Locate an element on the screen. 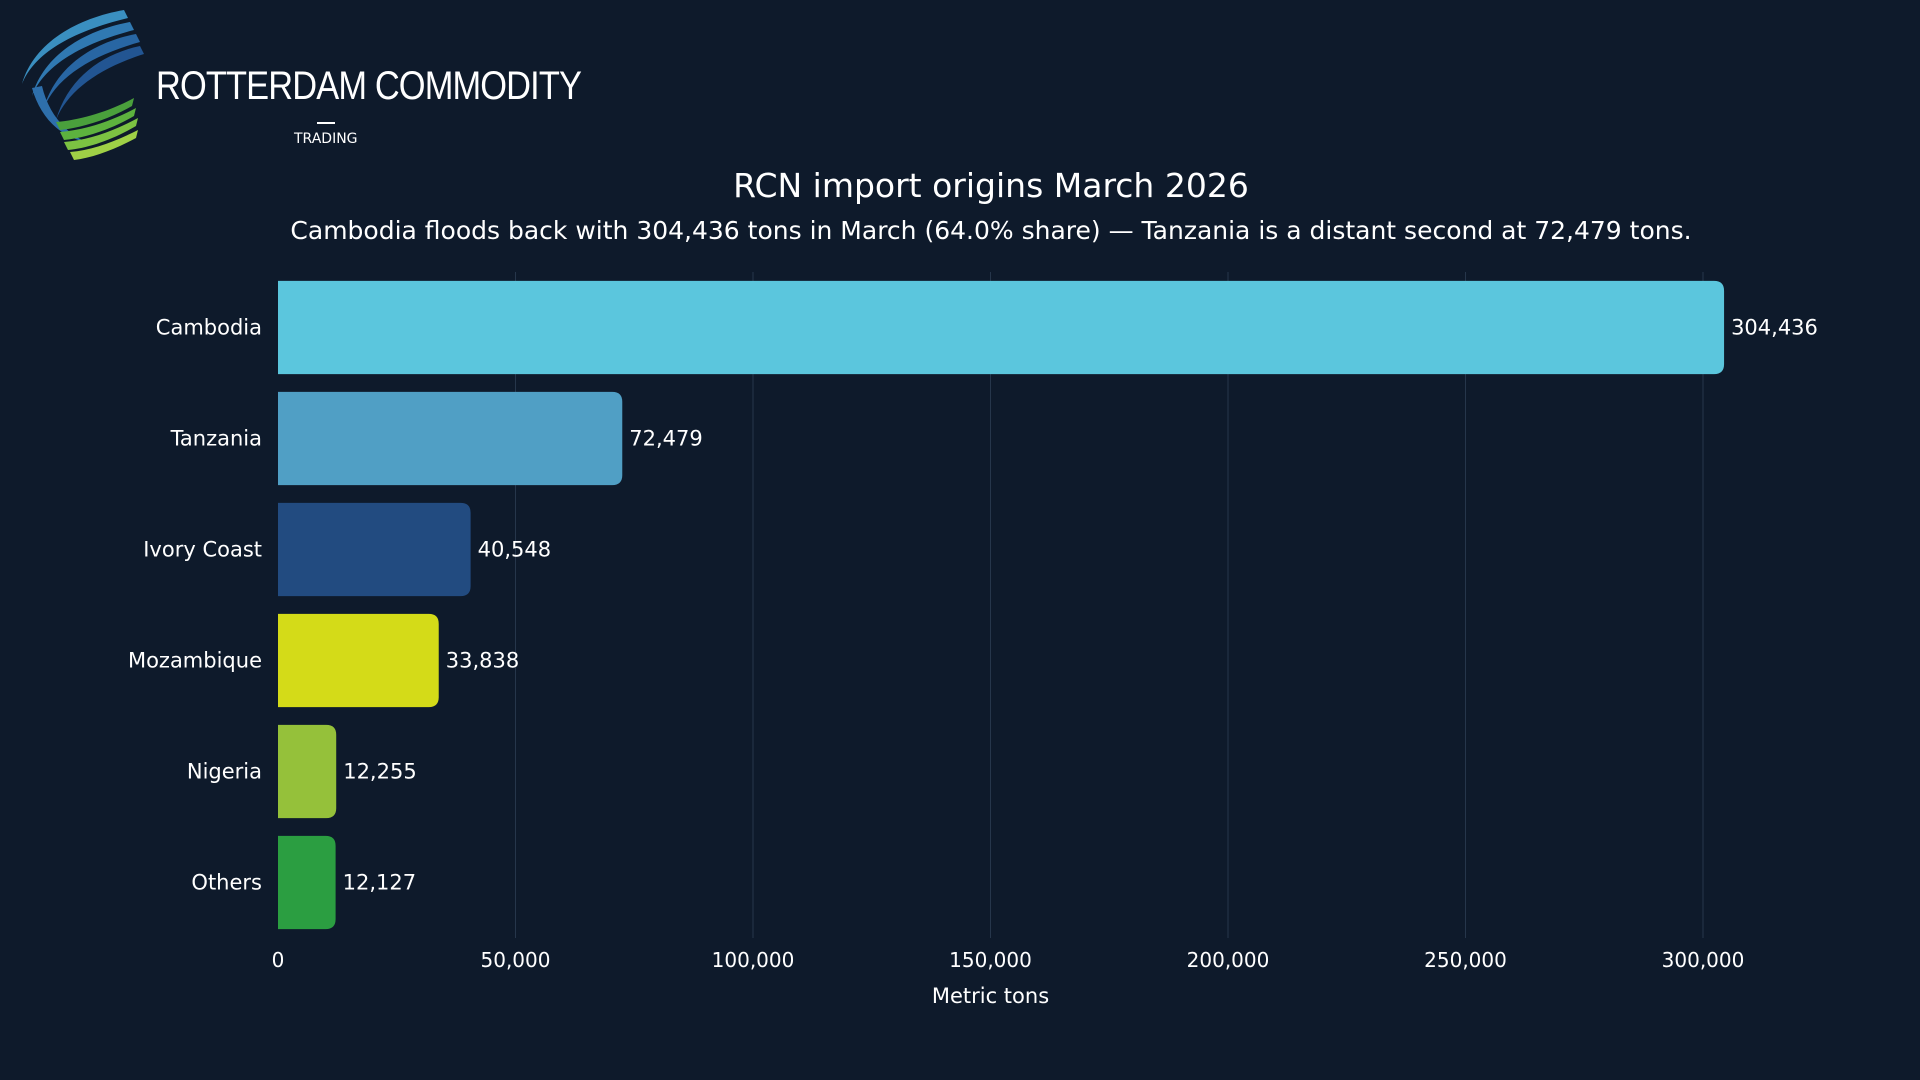 This screenshot has width=1920, height=1080. x-tick-label-4: 200,000 is located at coordinates (1228, 960).